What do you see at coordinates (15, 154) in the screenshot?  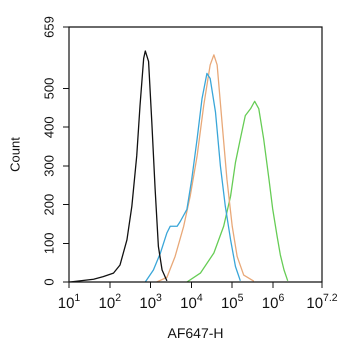 I see `y-axis-title: Count` at bounding box center [15, 154].